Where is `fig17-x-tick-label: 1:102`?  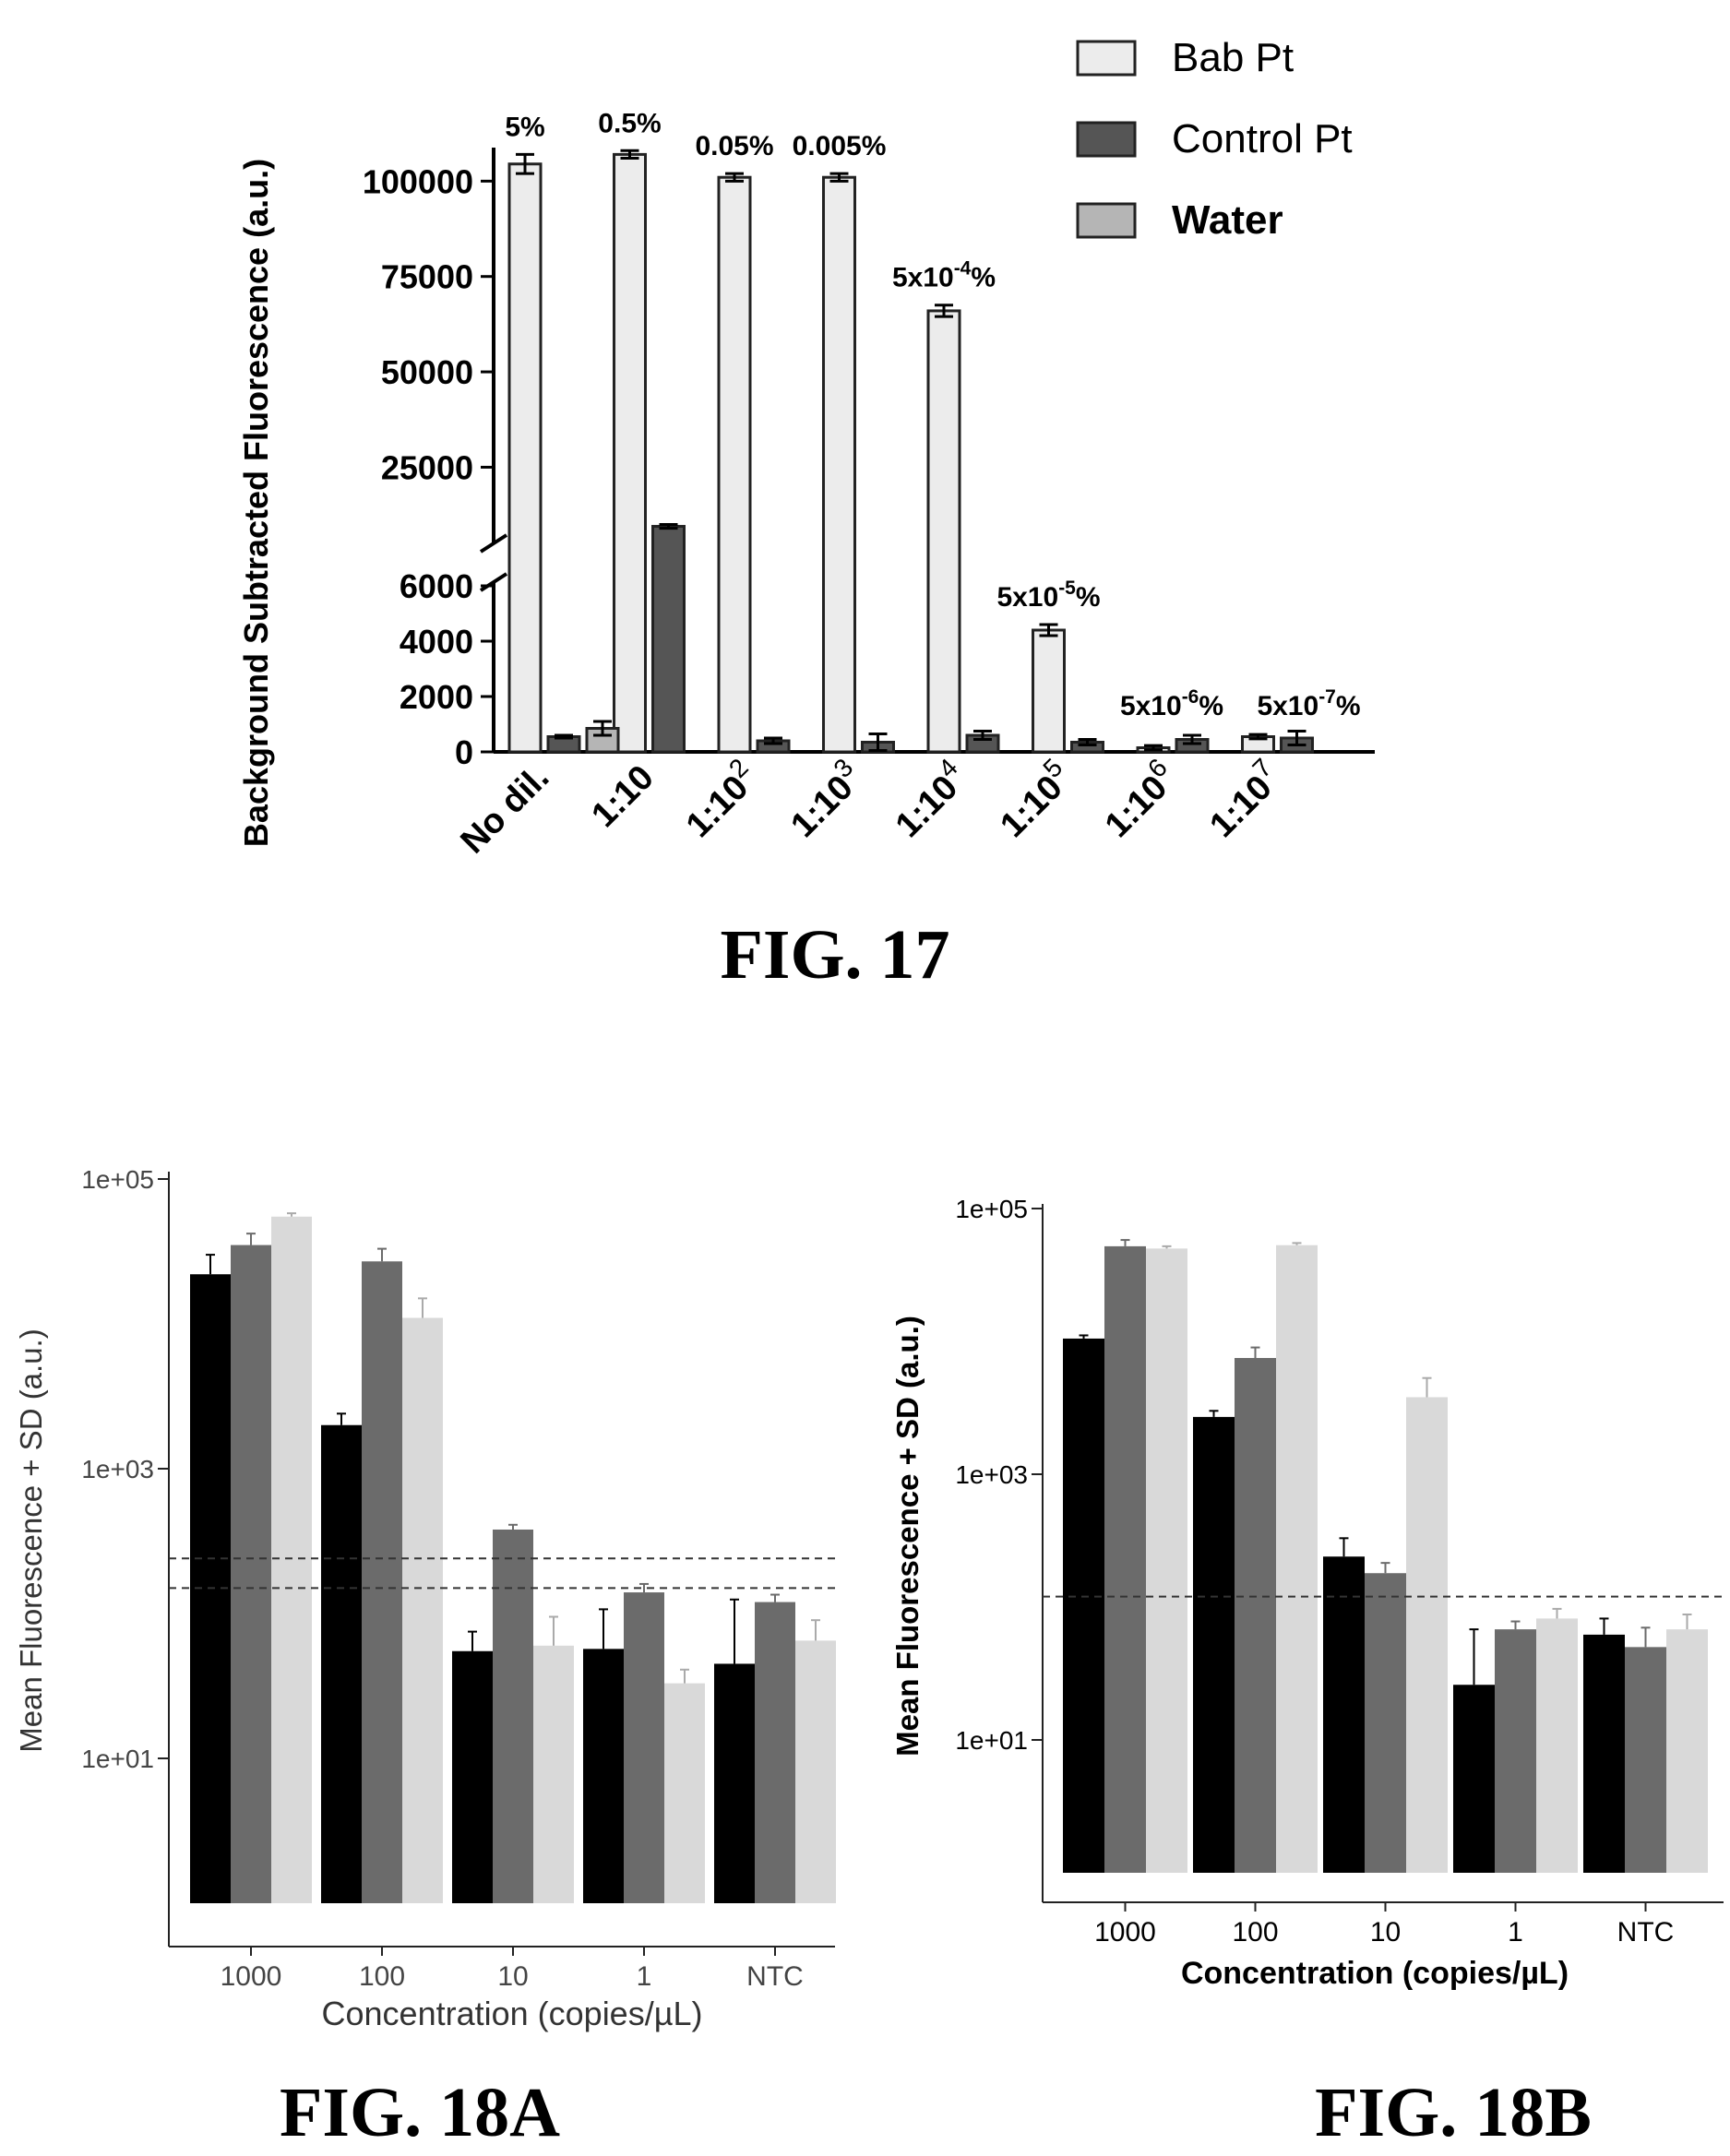
fig17-x-tick-label: 1:102 is located at coordinates (720, 799).